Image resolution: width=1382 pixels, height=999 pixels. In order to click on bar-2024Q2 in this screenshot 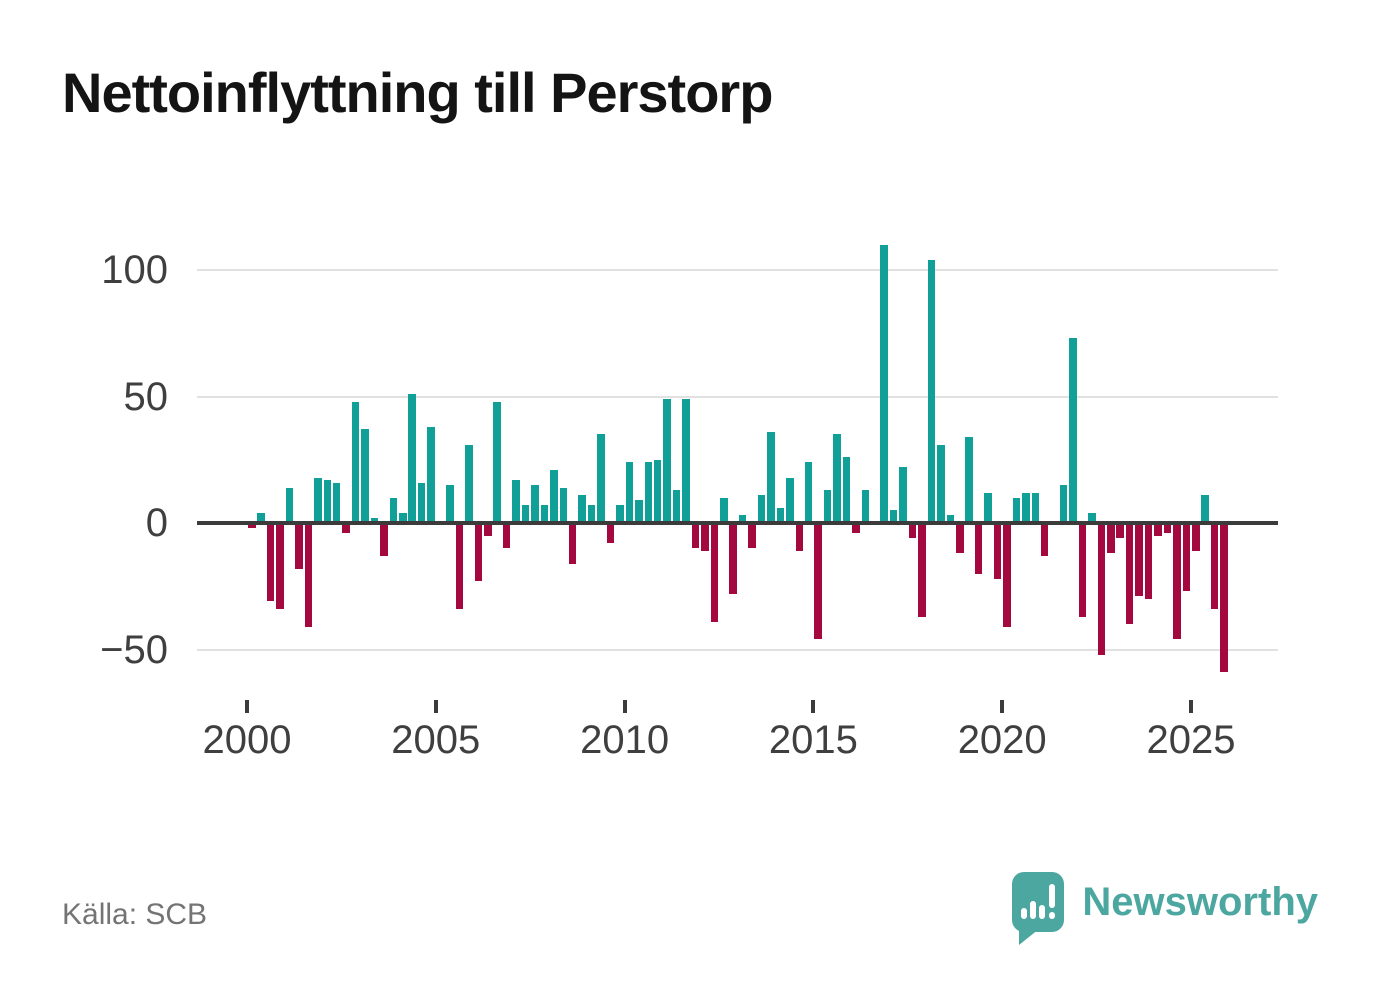, I will do `click(1167, 528)`.